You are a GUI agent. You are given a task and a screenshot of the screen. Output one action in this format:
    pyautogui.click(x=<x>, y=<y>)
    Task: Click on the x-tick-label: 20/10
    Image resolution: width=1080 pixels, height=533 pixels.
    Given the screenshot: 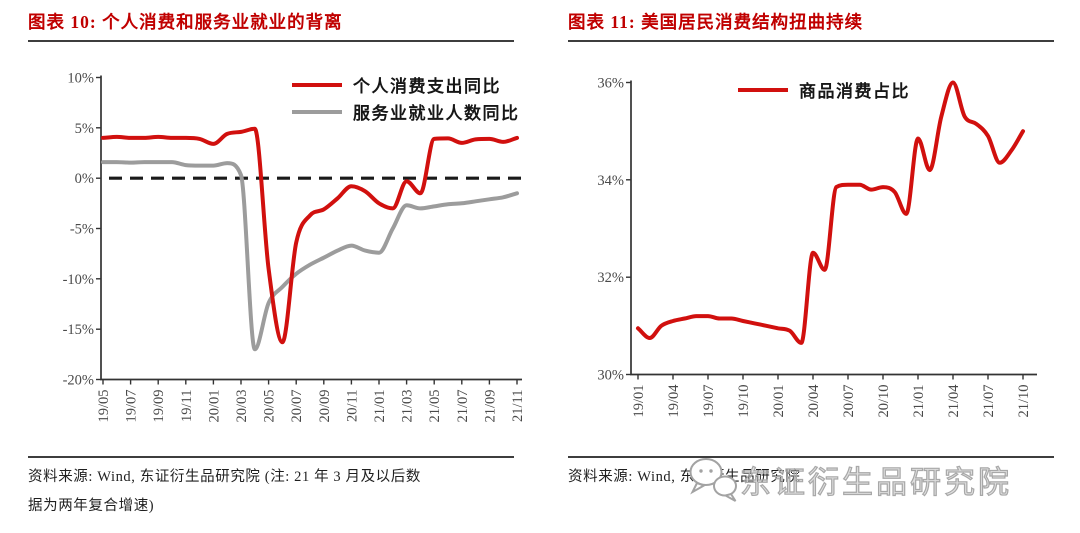 What is the action you would take?
    pyautogui.click(x=884, y=401)
    